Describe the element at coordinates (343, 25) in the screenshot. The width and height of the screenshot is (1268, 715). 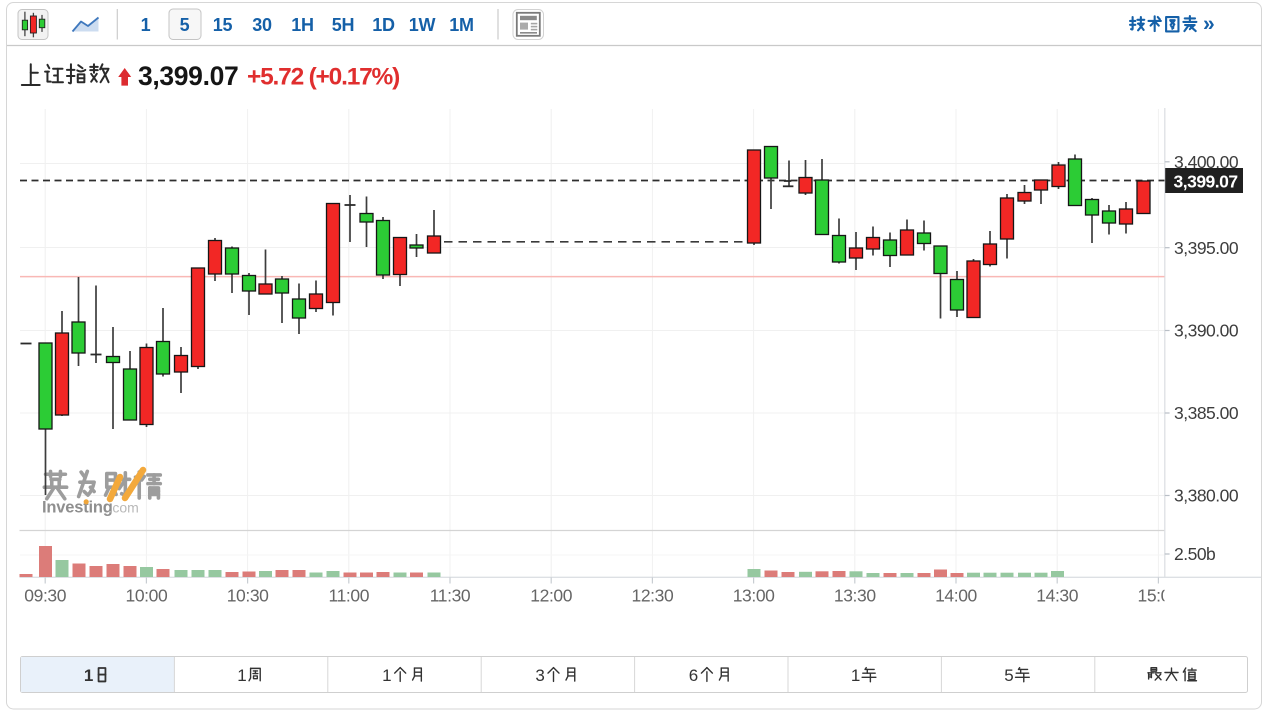
I see `svg-text: 5H` at that location.